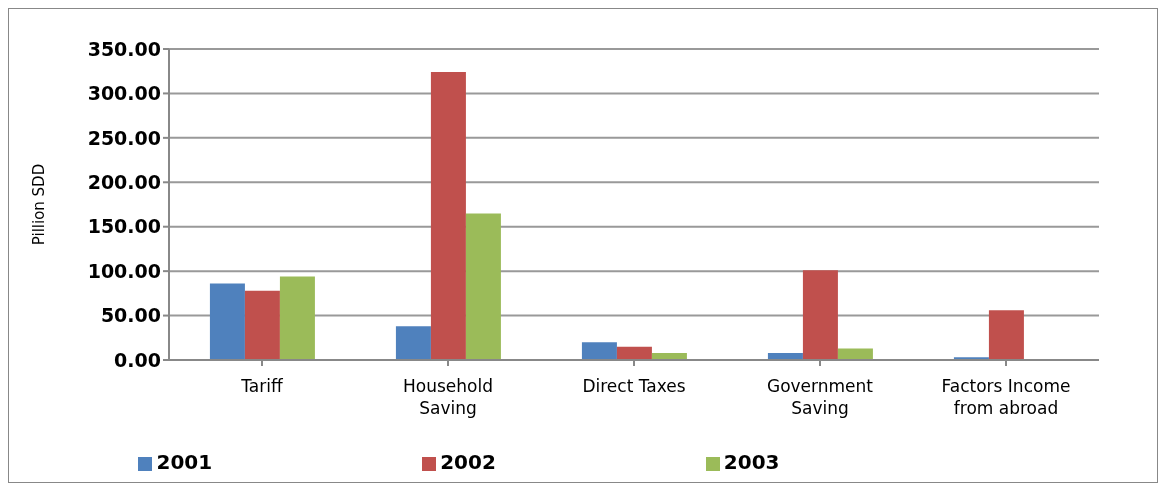  I want to click on y-tick-label: 150.00, so click(124, 226).